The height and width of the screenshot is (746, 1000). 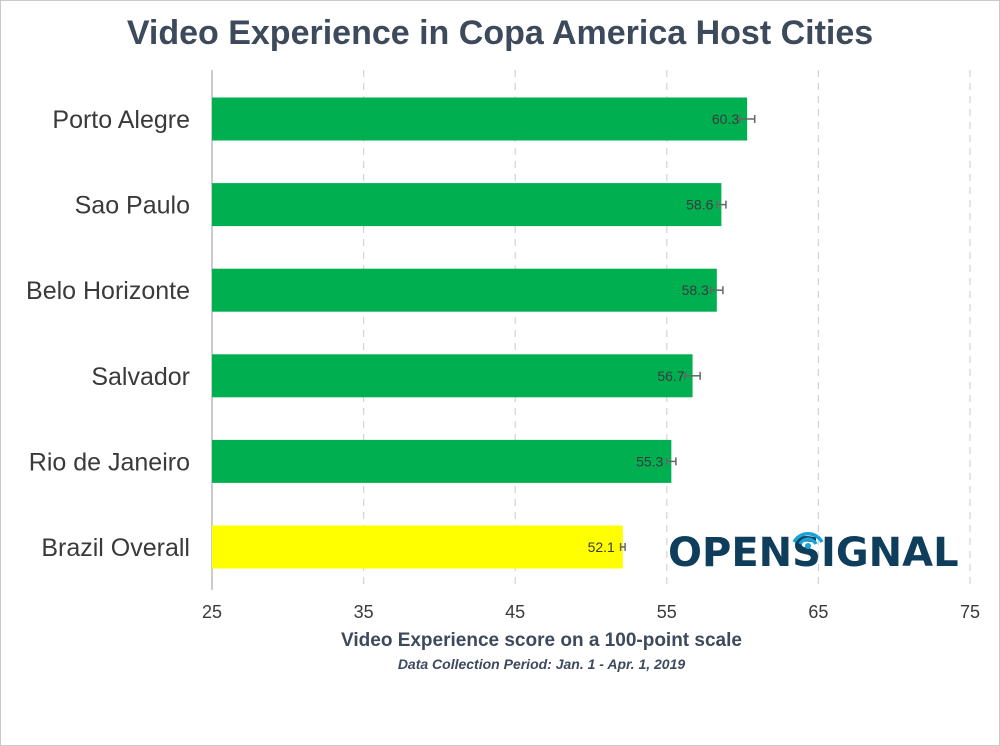 What do you see at coordinates (212, 612) in the screenshot?
I see `x-tick-label: 25` at bounding box center [212, 612].